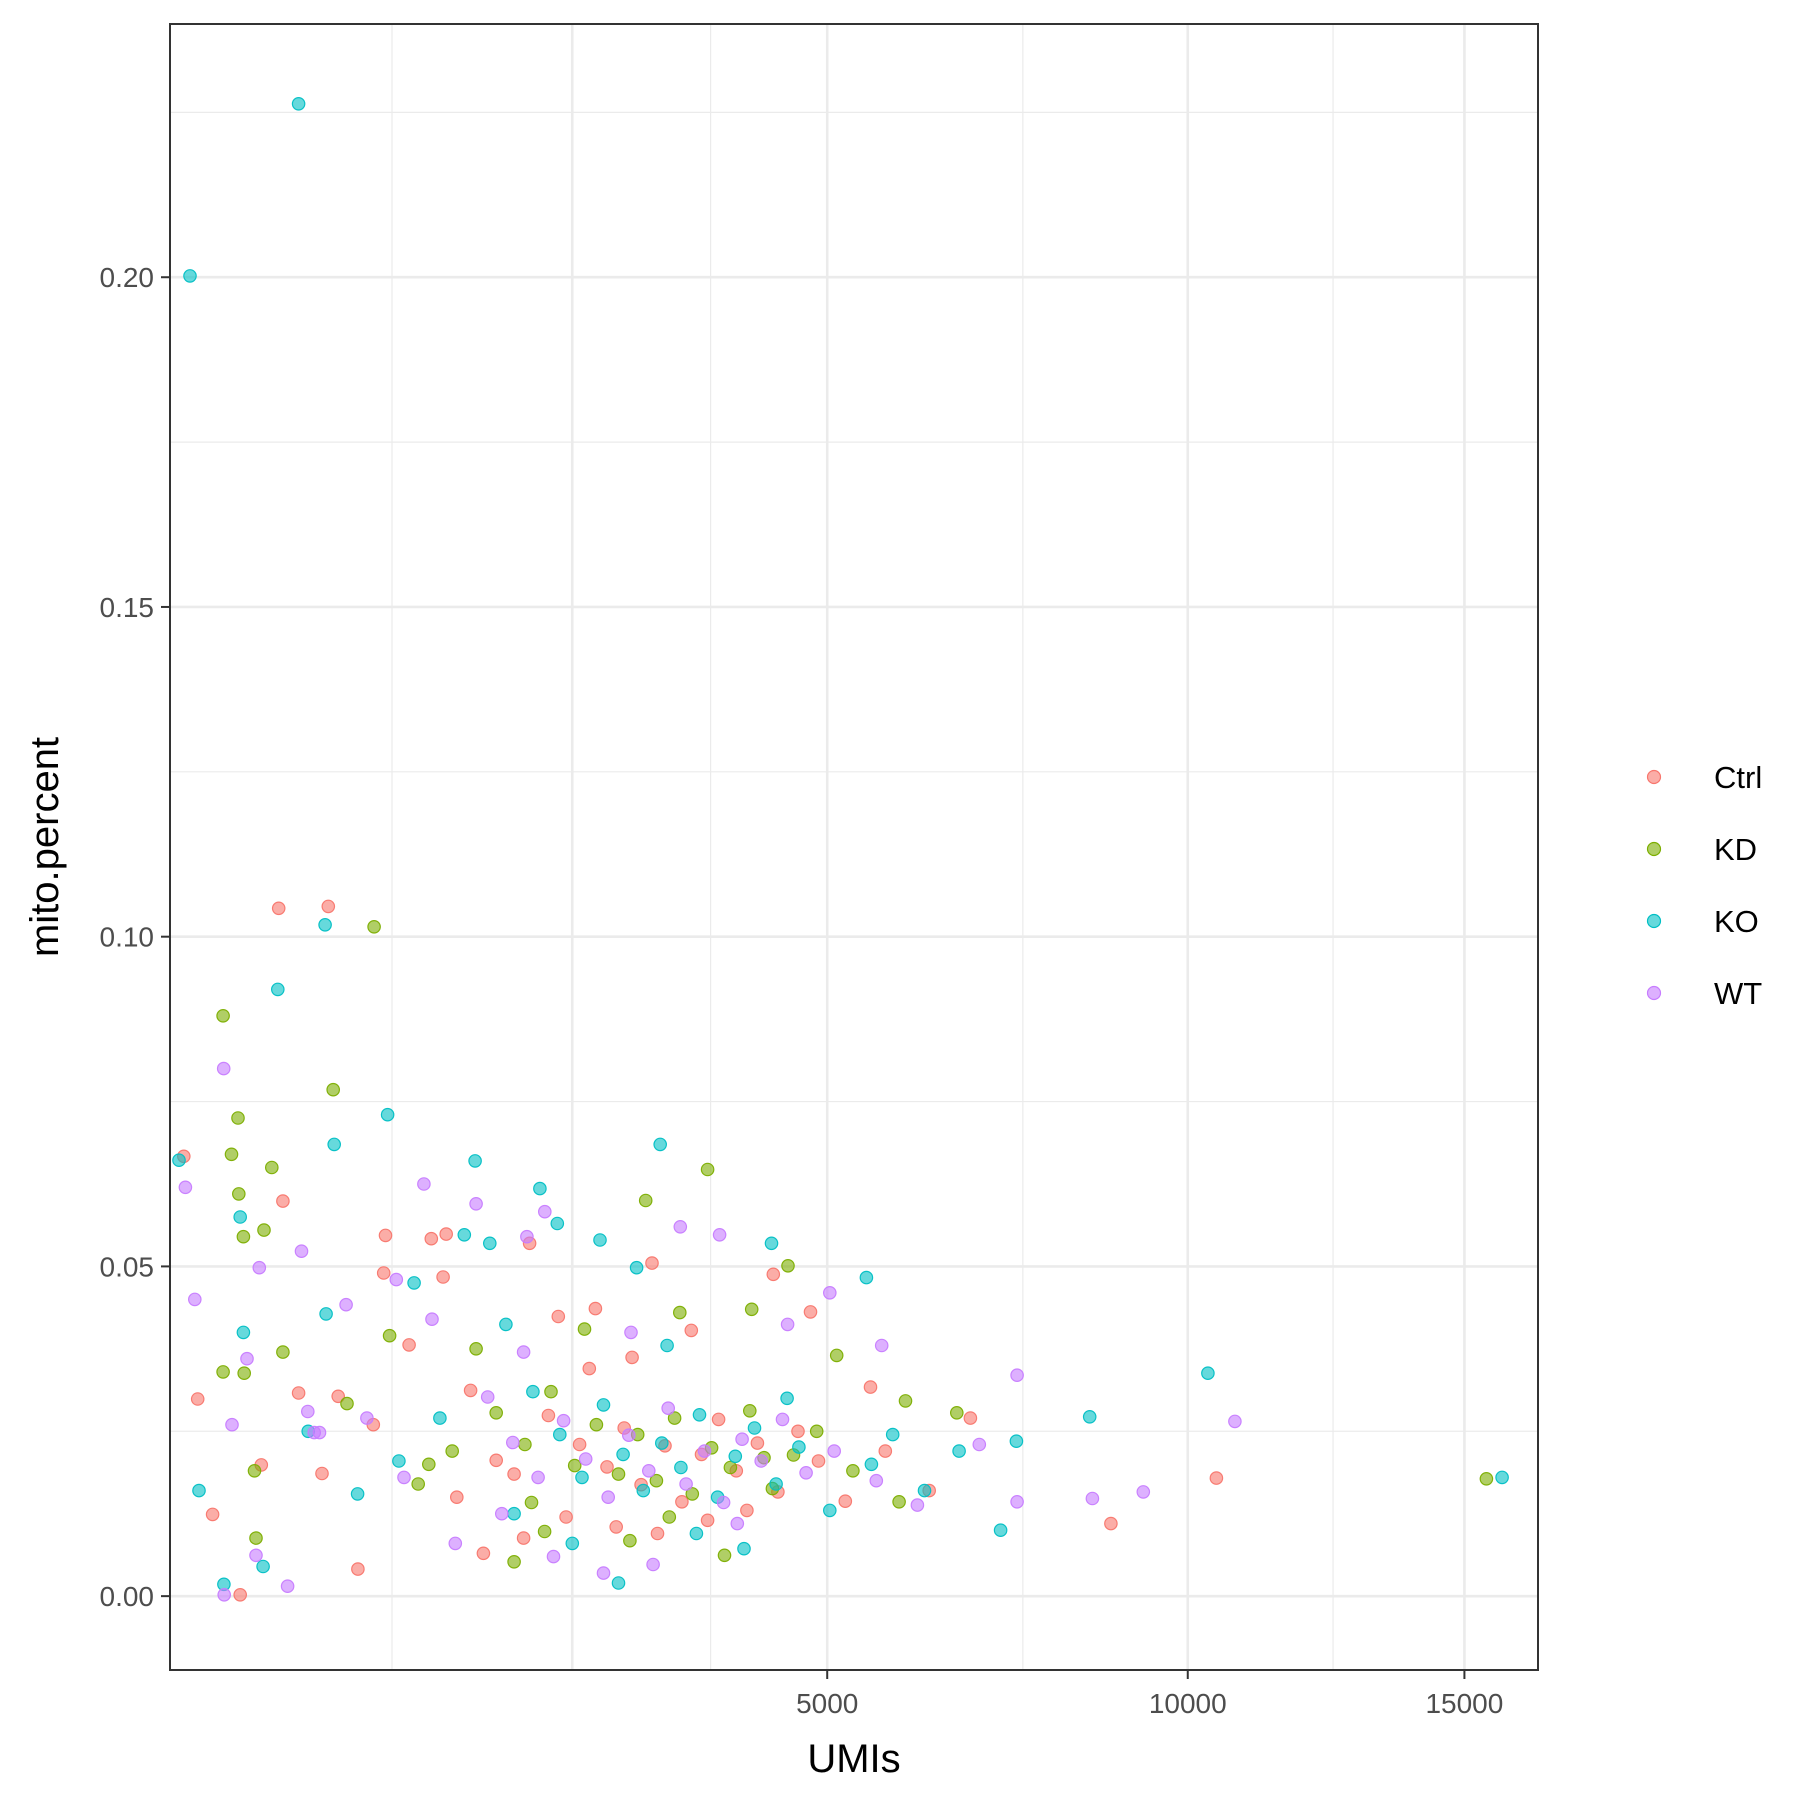 This screenshot has width=1800, height=1800. What do you see at coordinates (827, 1703) in the screenshot?
I see `x-tick-label: 5000` at bounding box center [827, 1703].